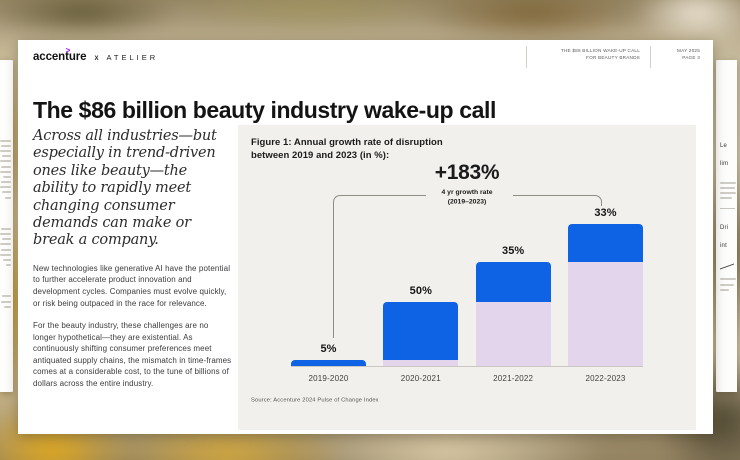 The image size is (740, 460). What do you see at coordinates (60, 54) in the screenshot?
I see `accenture-logo: accenture >` at bounding box center [60, 54].